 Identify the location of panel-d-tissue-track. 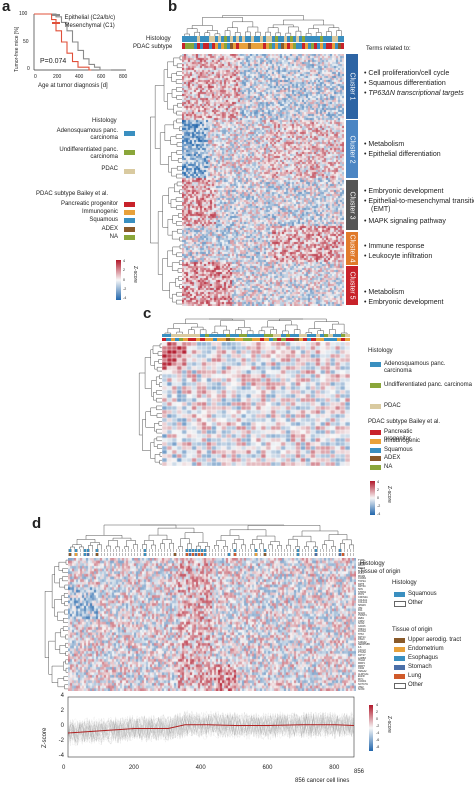
(212, 554).